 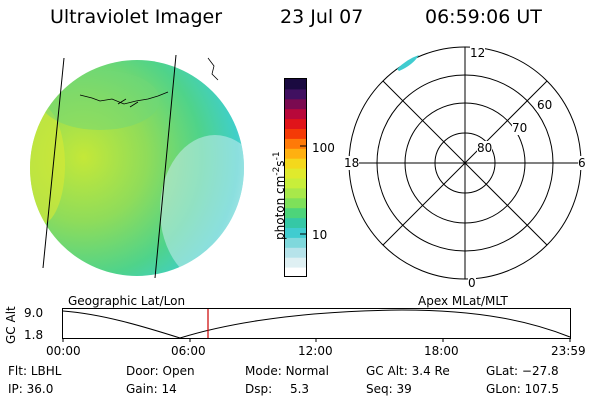 What do you see at coordinates (63, 351) in the screenshot?
I see `timeline-xtick-0: 00:00` at bounding box center [63, 351].